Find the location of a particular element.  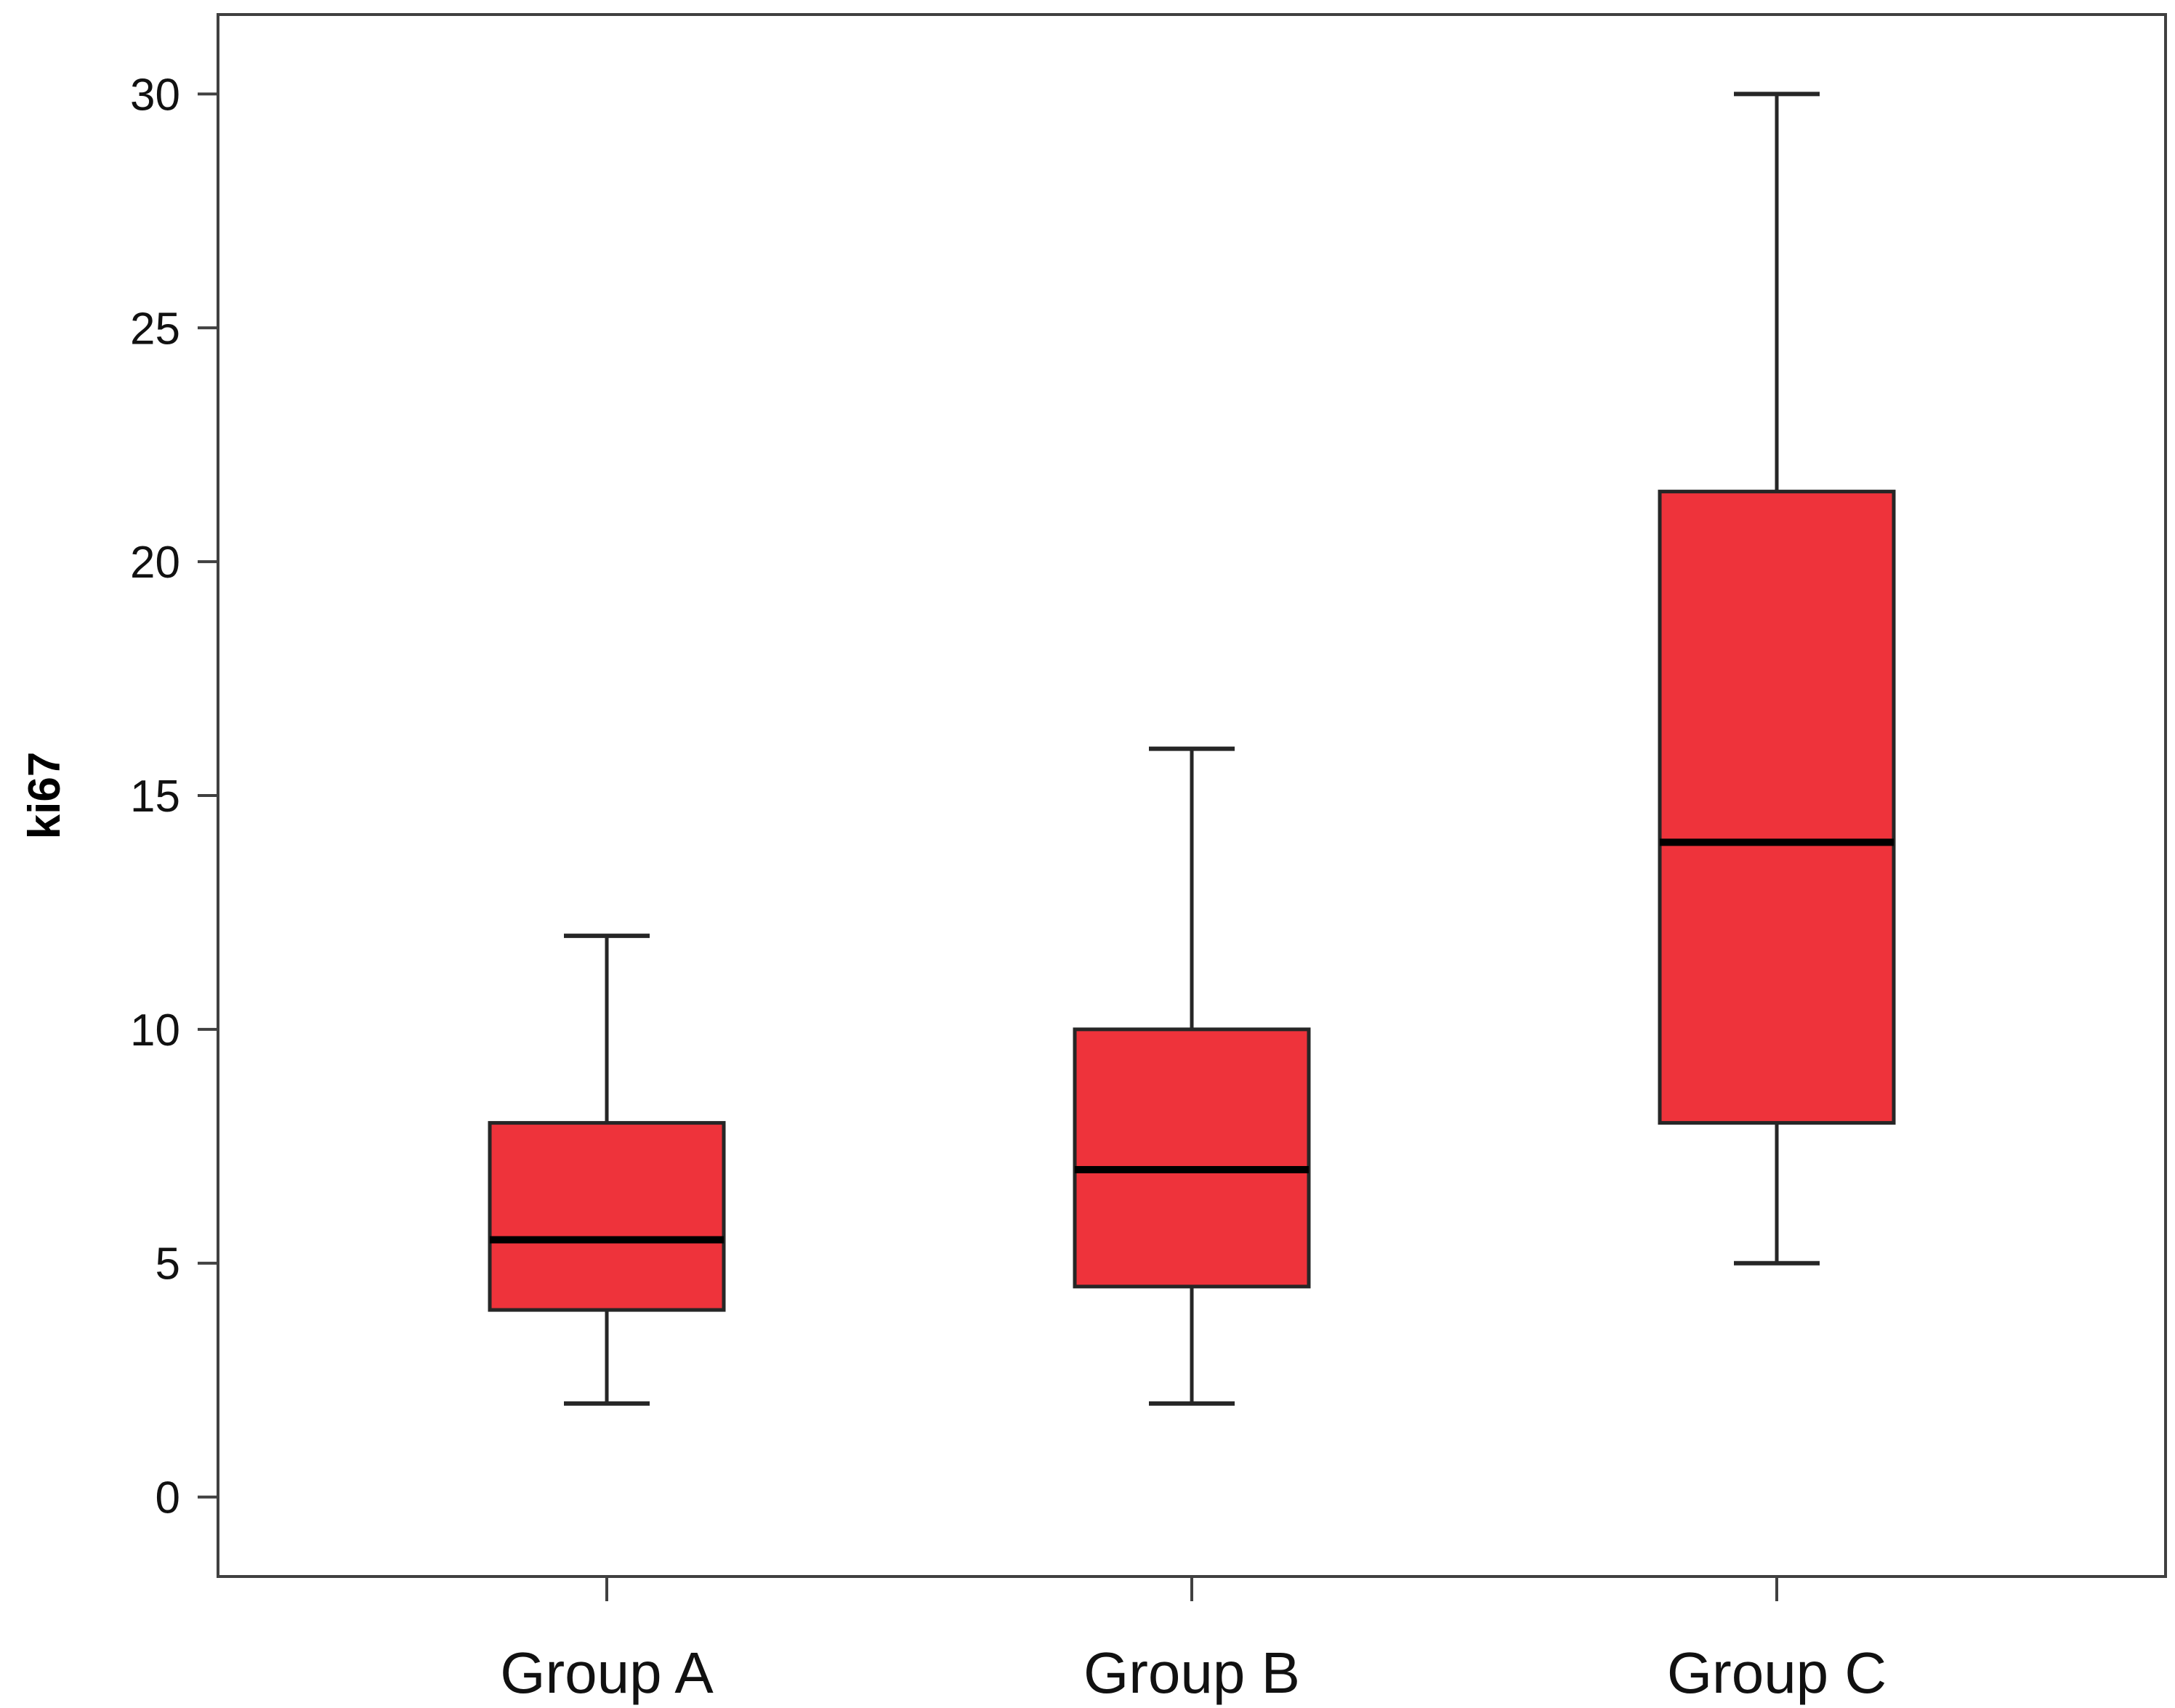

x-category-label: Group B is located at coordinates (1192, 1672).